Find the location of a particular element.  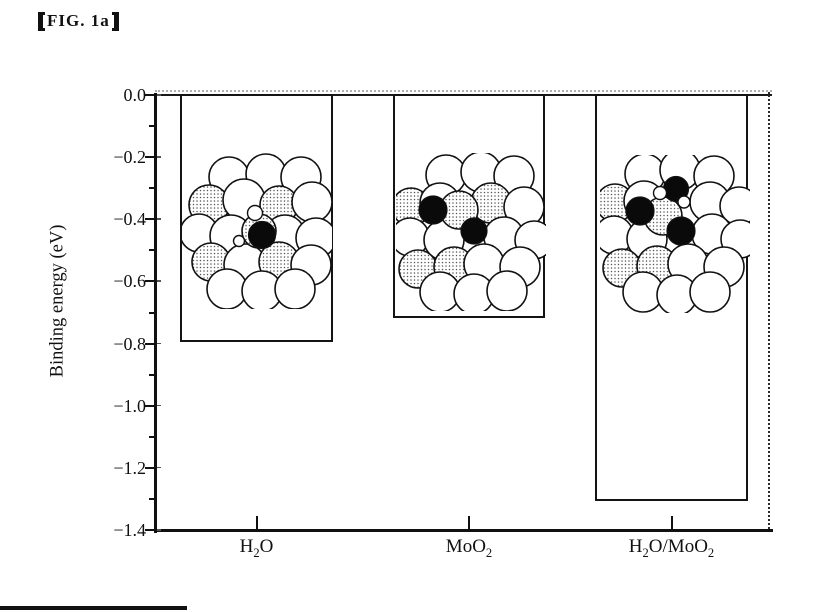

y-tick-label: −1.2 is located at coordinates (129, 467).